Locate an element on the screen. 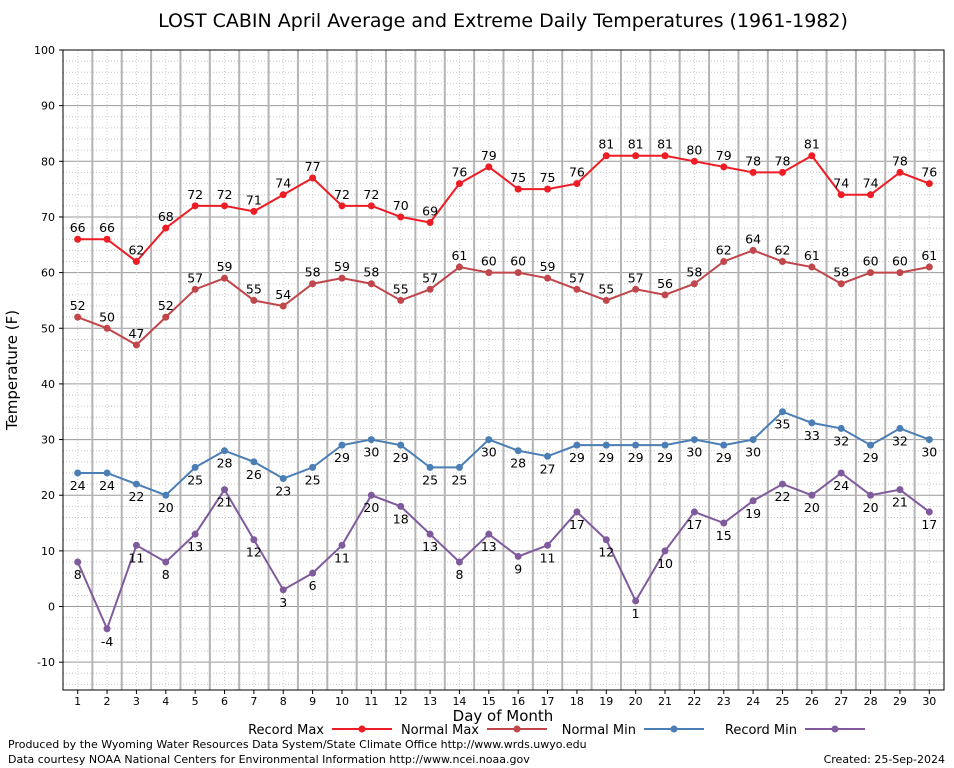 The height and width of the screenshot is (768, 954). legend-label: Normal Min is located at coordinates (599, 730).